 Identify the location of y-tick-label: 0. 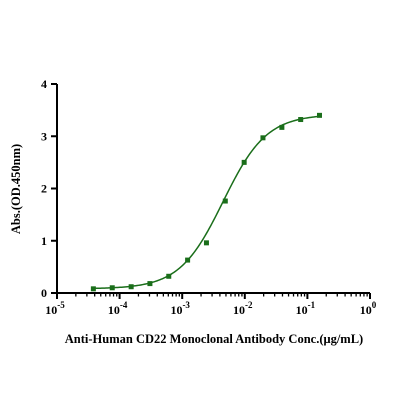
(44, 293).